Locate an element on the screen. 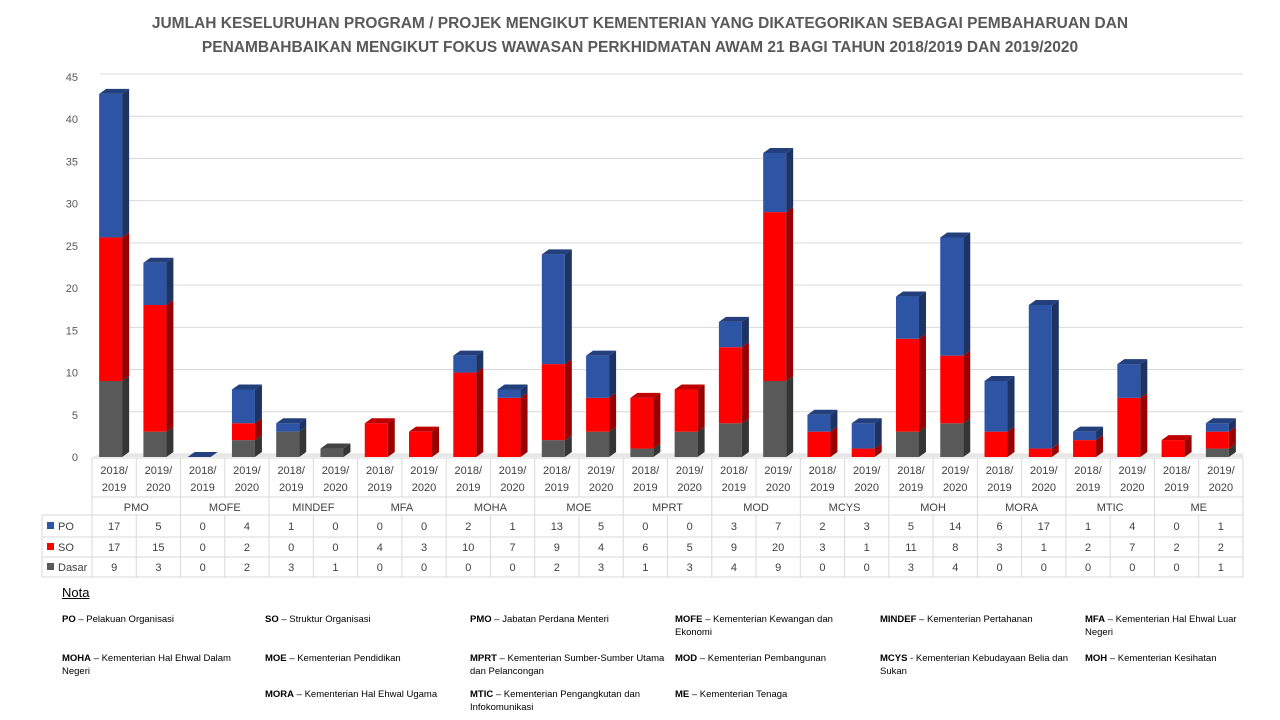 The height and width of the screenshot is (720, 1280). nota-abbr: MOD is located at coordinates (686, 658).